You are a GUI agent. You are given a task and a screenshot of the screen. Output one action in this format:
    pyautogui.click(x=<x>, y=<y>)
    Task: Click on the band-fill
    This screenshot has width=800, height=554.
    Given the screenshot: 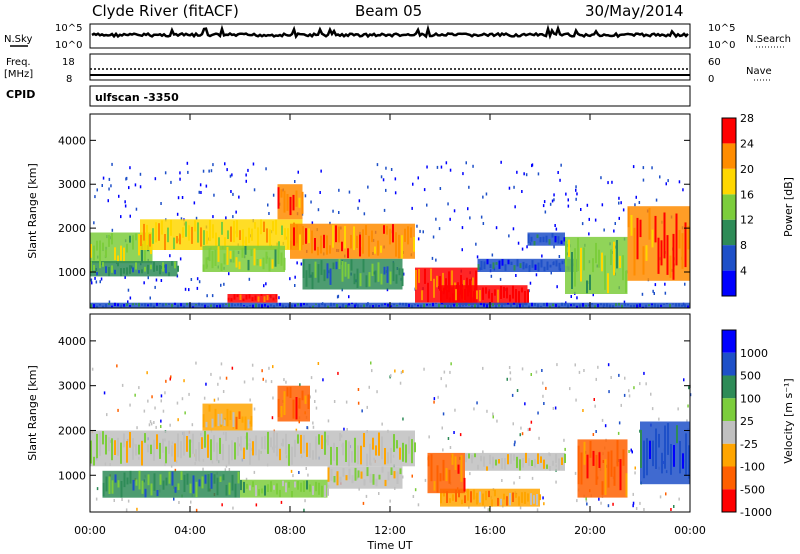 What is the action you would take?
    pyautogui.click(x=171, y=484)
    